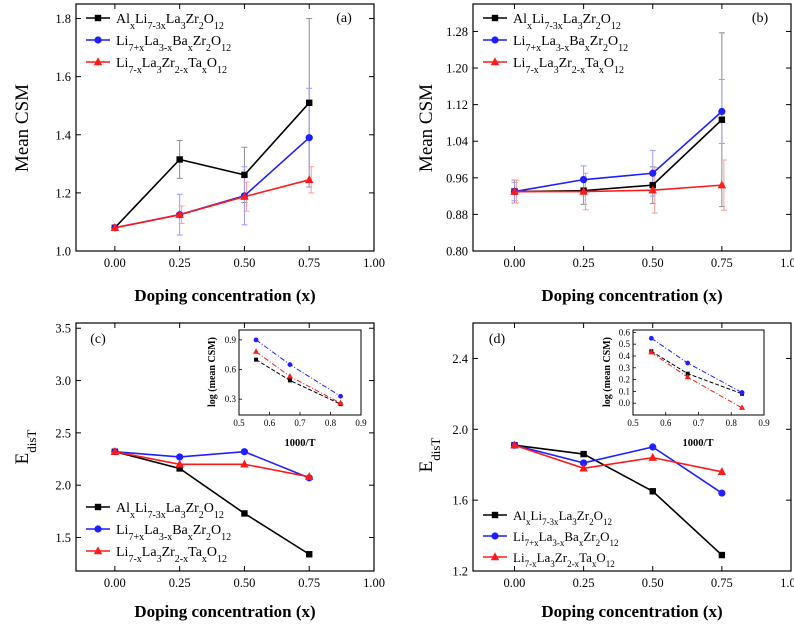 The height and width of the screenshot is (626, 794). What do you see at coordinates (699, 423) in the screenshot?
I see `inset-x-tick-label: 0.7` at bounding box center [699, 423].